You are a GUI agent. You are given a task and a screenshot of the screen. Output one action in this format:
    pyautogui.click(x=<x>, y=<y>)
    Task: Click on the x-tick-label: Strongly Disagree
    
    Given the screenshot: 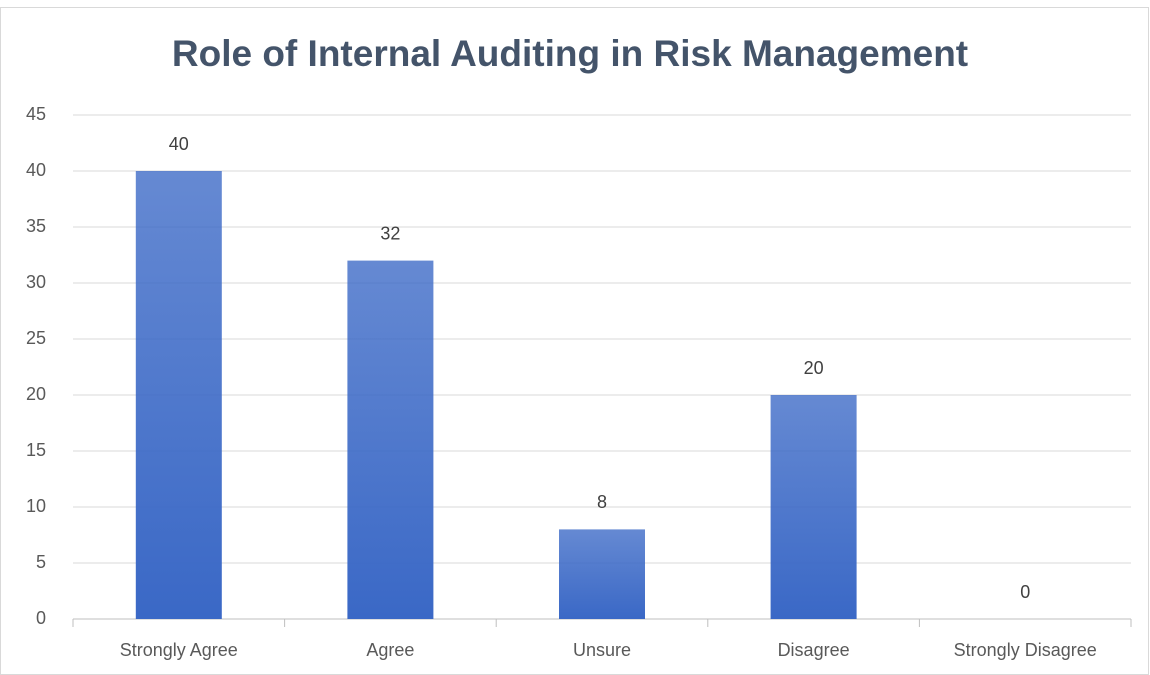 What is the action you would take?
    pyautogui.click(x=1025, y=650)
    